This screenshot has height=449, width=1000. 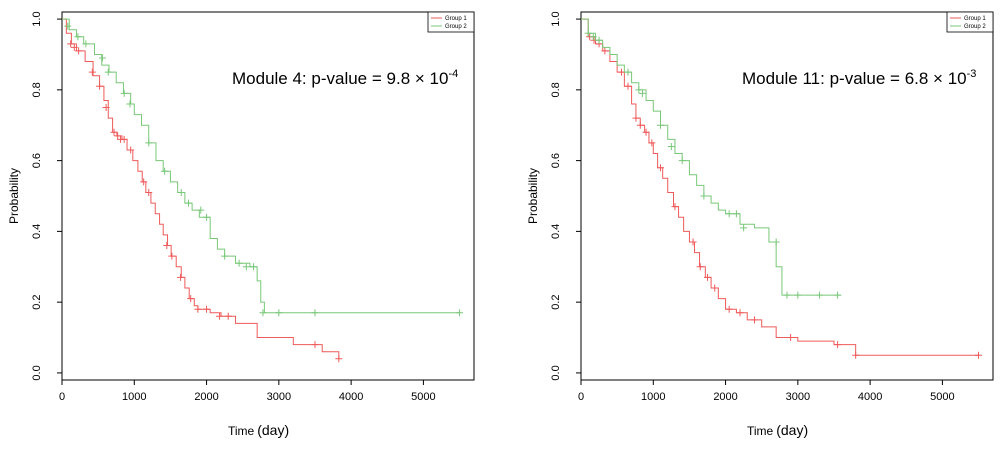 What do you see at coordinates (859, 78) in the screenshot?
I see `p-value-annotation: Module 11: p-value = 6.8 × 10-3` at bounding box center [859, 78].